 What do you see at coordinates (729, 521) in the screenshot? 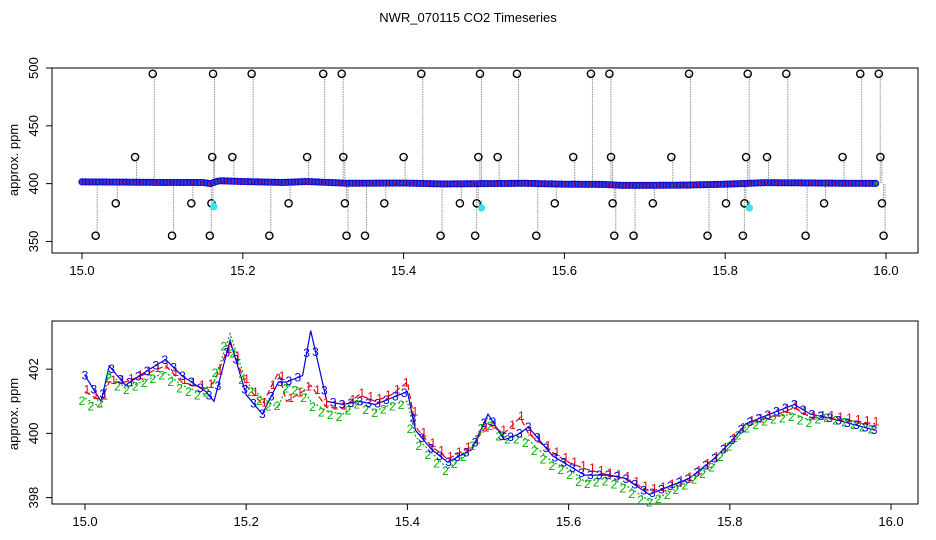
I see `x-tick-label: 15.8` at bounding box center [729, 521].